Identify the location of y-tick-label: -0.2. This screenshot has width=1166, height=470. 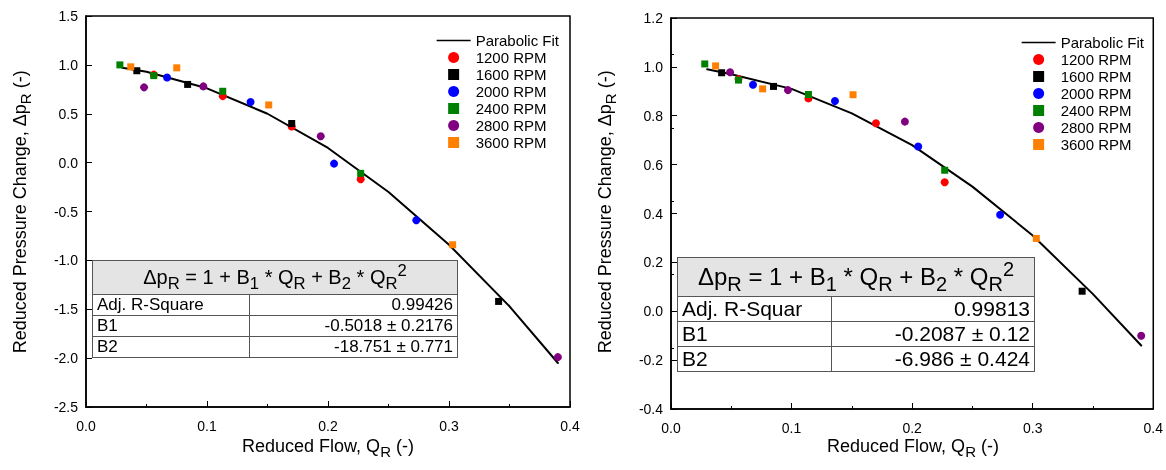
(651, 360).